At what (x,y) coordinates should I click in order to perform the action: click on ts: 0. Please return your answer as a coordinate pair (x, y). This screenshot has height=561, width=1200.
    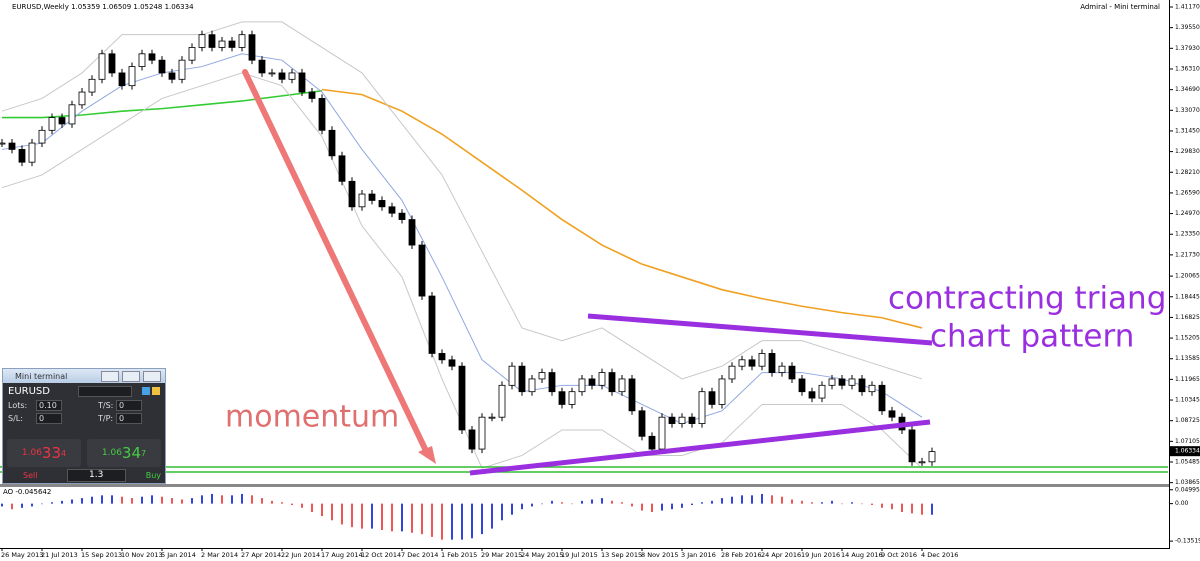
    Looking at the image, I should click on (129, 405).